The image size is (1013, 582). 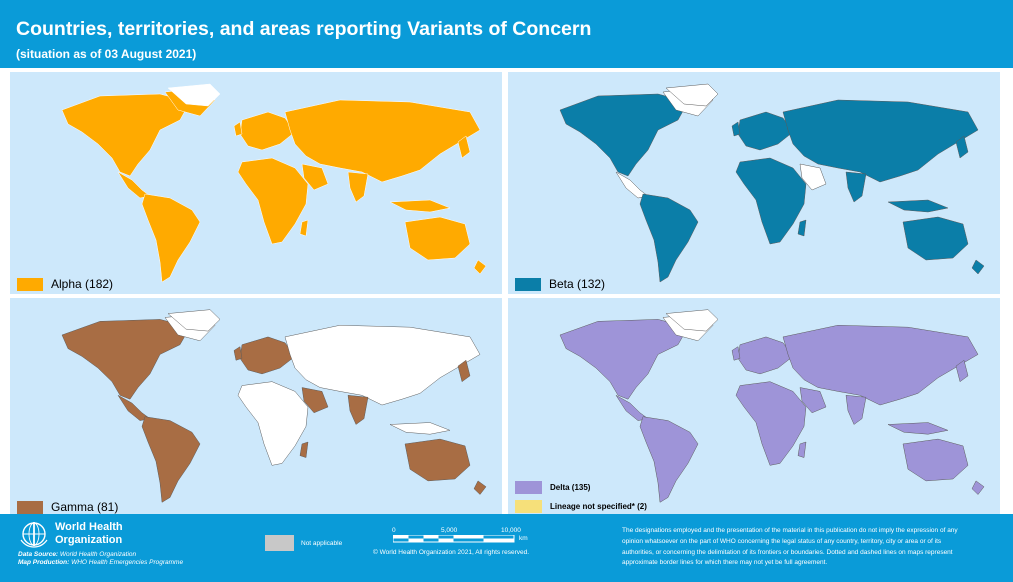 I want to click on map-beta-newZealand, so click(x=978, y=267).